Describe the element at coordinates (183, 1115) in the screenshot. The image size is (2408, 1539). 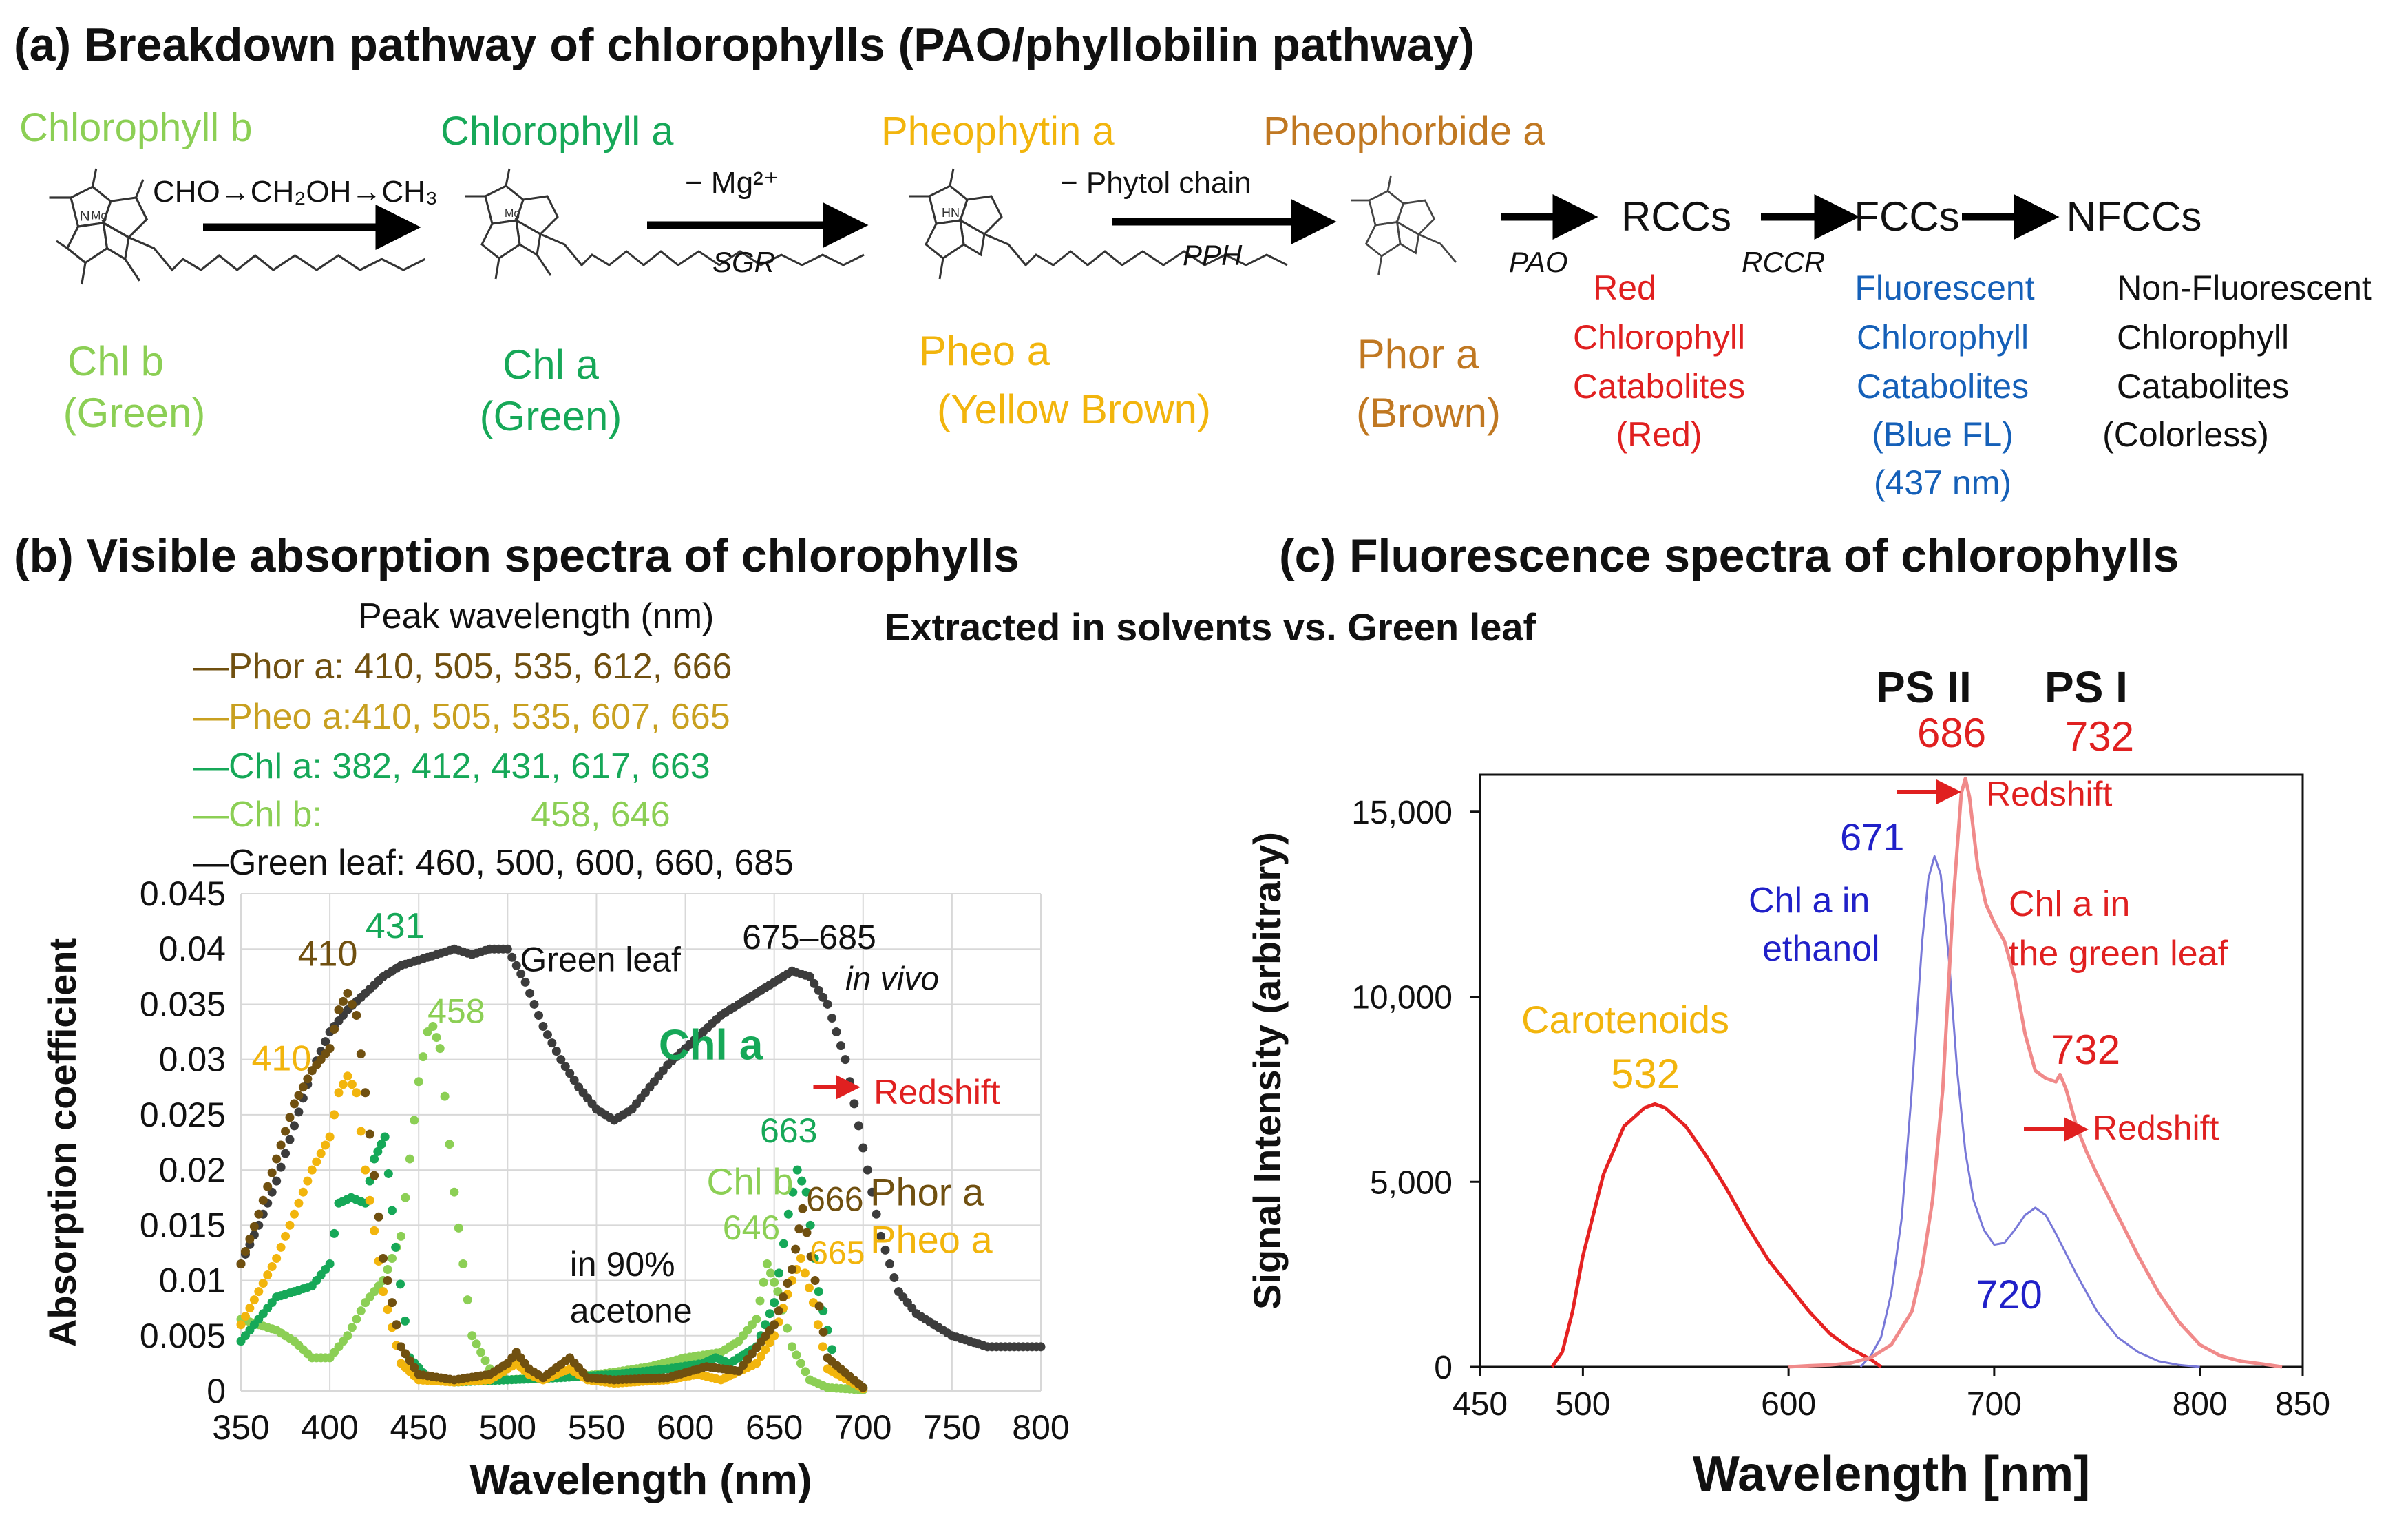
I see `y-tick-label: 0.025` at that location.